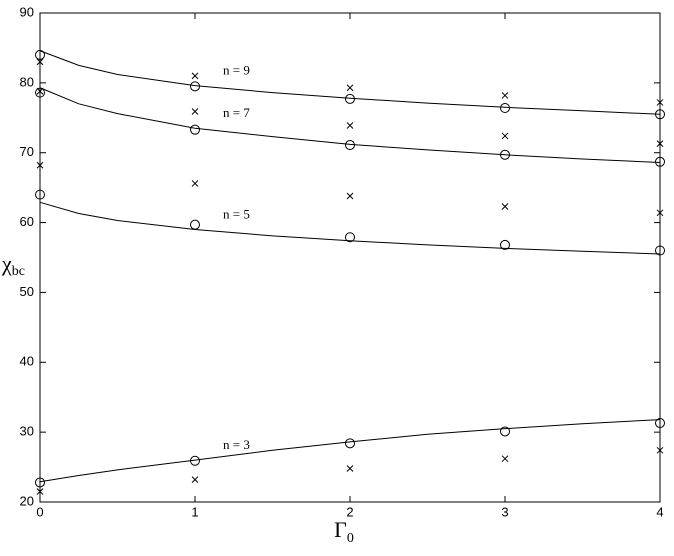 The image size is (674, 556). What do you see at coordinates (27, 291) in the screenshot?
I see `y-tick-label: 50` at bounding box center [27, 291].